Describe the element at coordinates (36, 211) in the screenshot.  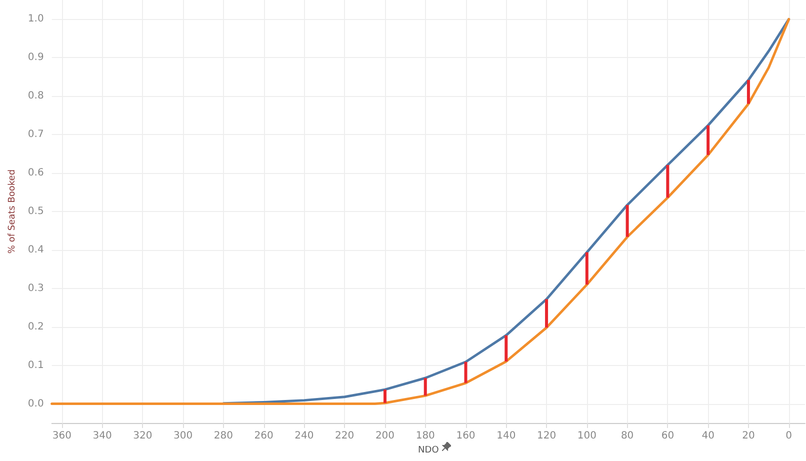
I see `y-tick-label: 0.5` at that location.